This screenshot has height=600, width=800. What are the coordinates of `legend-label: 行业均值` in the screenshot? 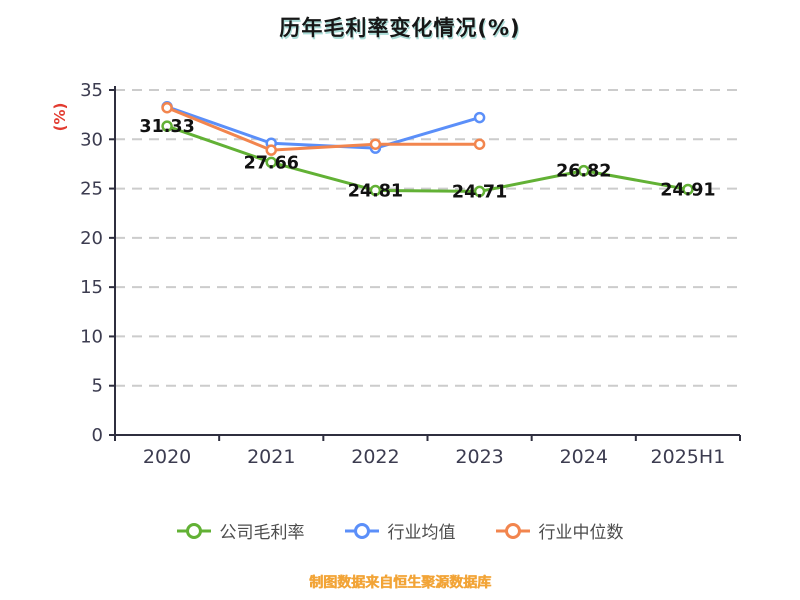 It's located at (421, 533).